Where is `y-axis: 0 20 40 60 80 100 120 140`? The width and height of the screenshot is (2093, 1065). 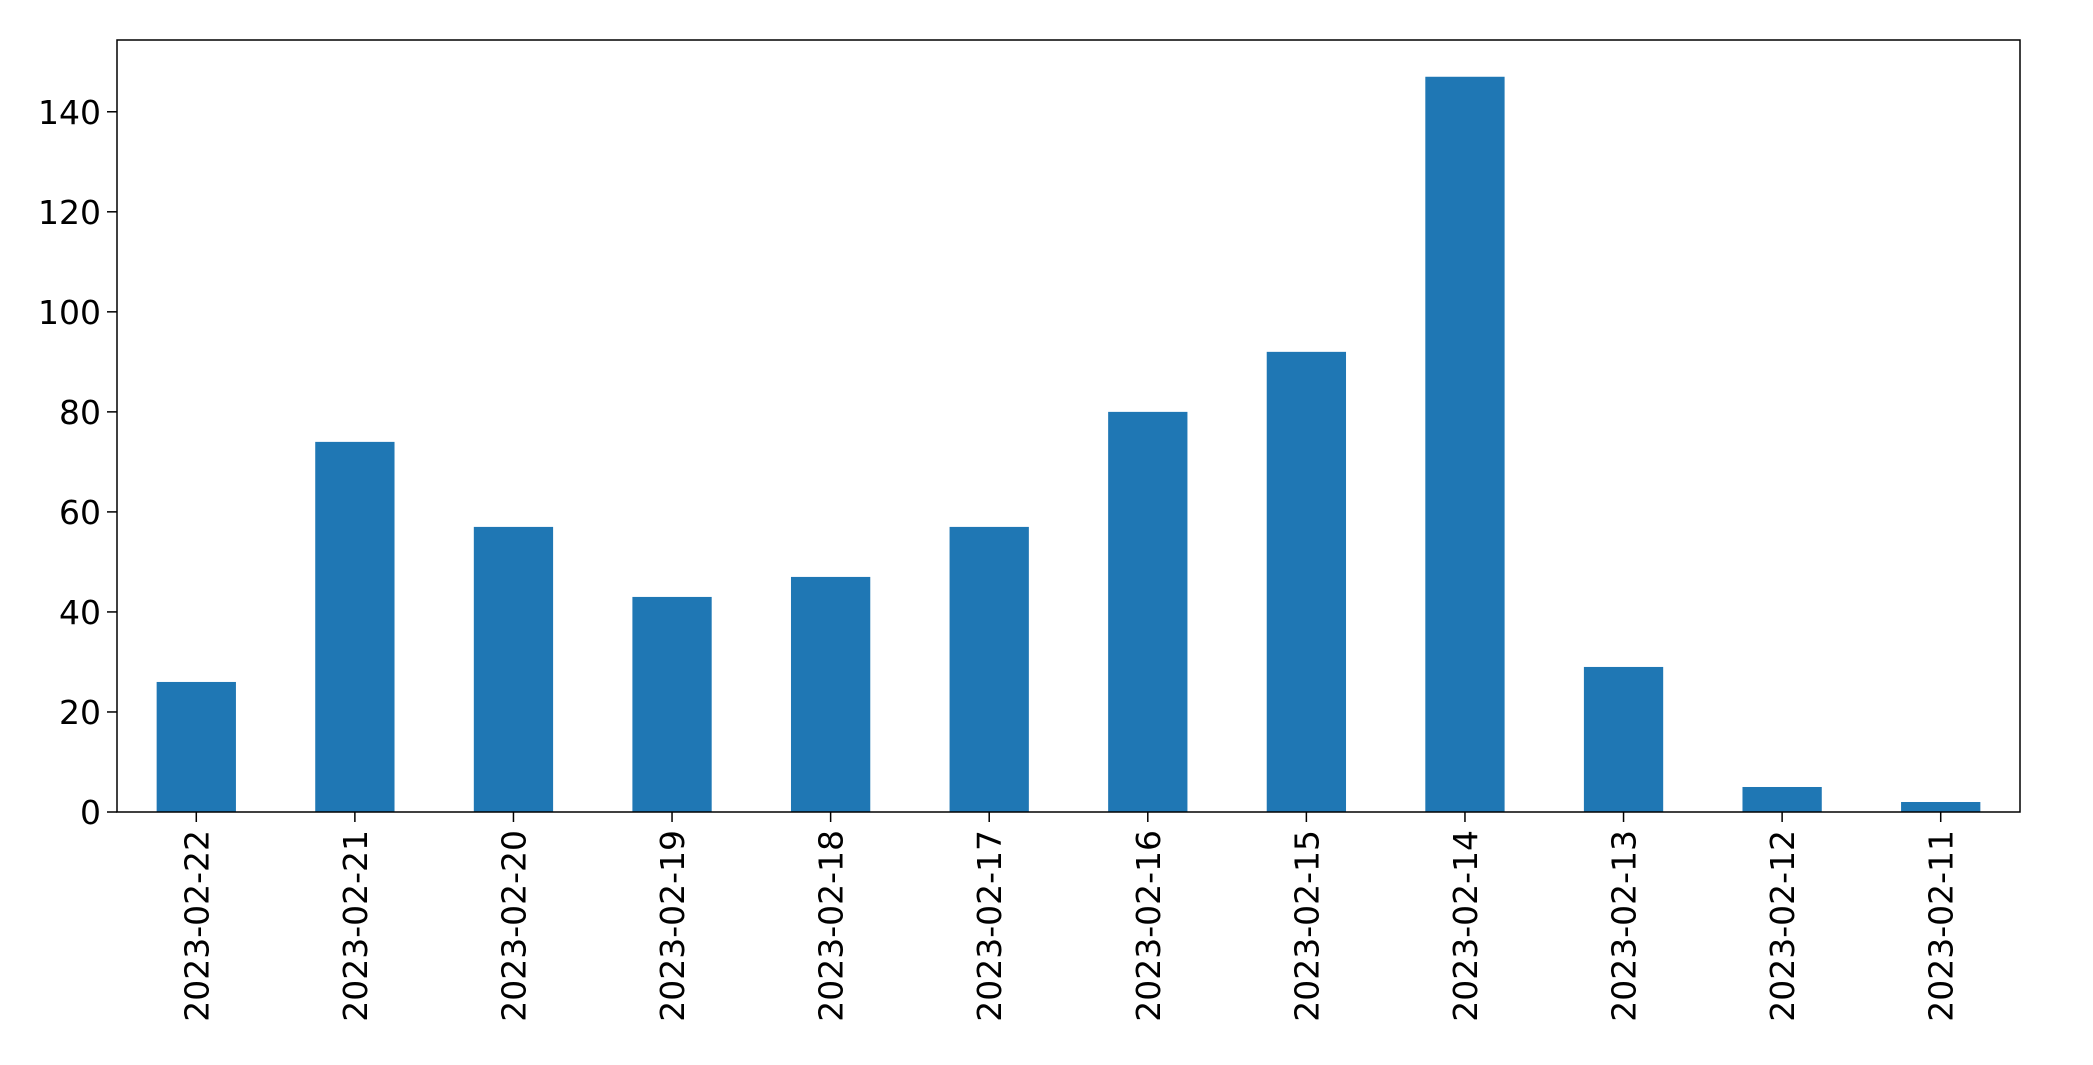 y-axis: 0 20 40 60 80 100 120 140 is located at coordinates (77, 462).